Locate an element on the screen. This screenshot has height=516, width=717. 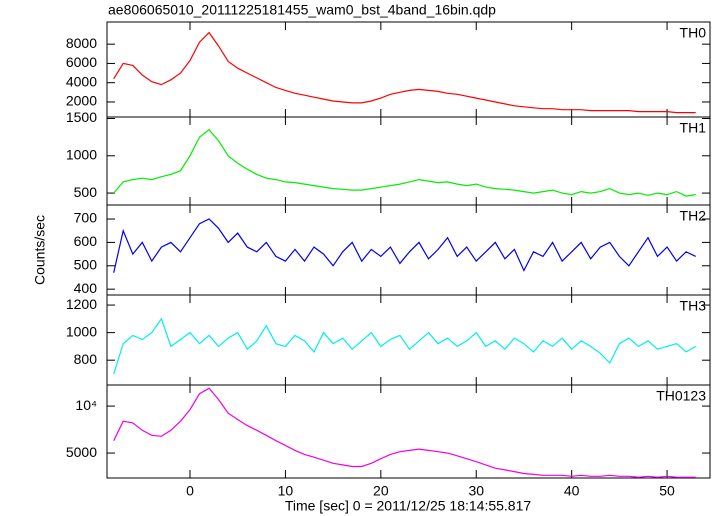
y-tick-label: 10⁴ is located at coordinates (86, 405).